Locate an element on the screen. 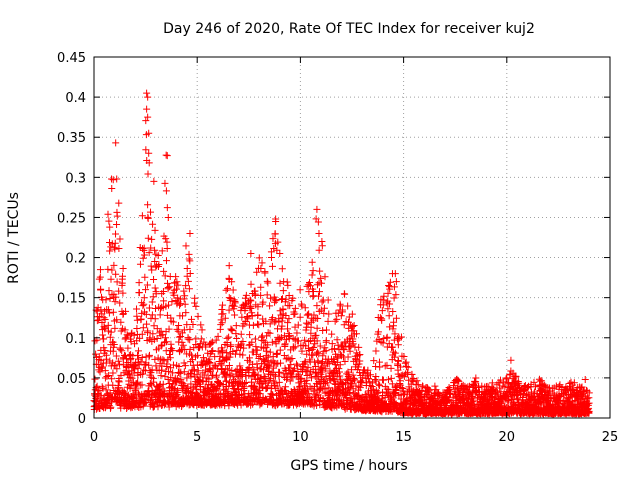 This screenshot has height=480, width=640. y-tick-label: 0.1 is located at coordinates (75, 339).